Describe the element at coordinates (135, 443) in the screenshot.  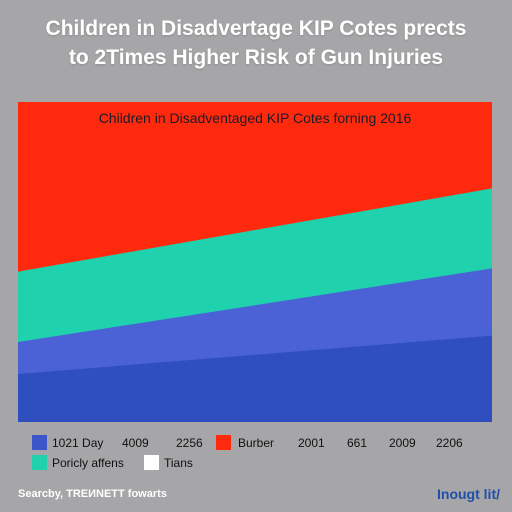
I see `legend-value: 4009` at that location.